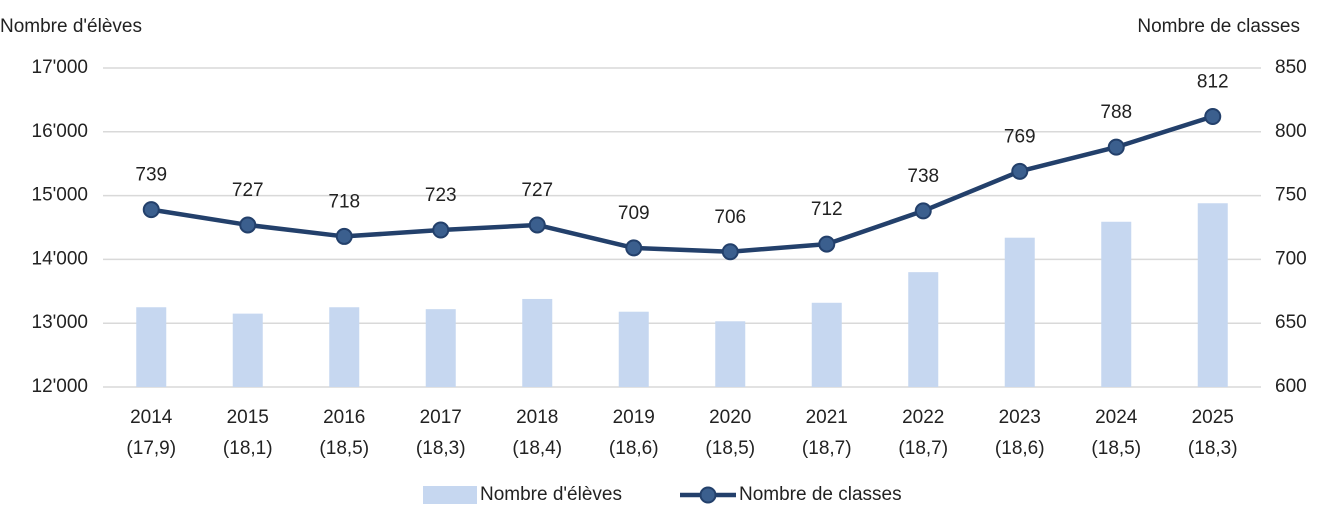 This screenshot has height=506, width=1324. What do you see at coordinates (60, 258) in the screenshot?
I see `y-tick-label: 14'000` at bounding box center [60, 258].